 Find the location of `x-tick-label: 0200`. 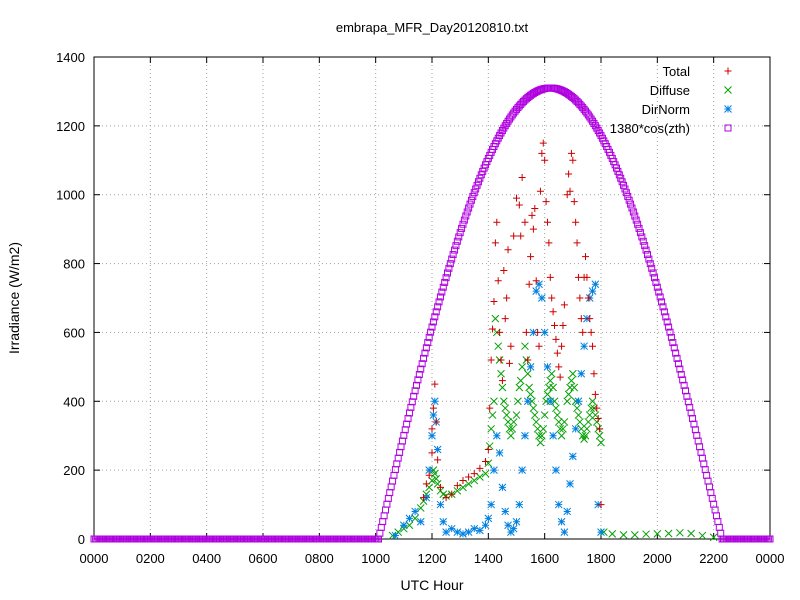

x-tick-label: 0200 is located at coordinates (150, 558).